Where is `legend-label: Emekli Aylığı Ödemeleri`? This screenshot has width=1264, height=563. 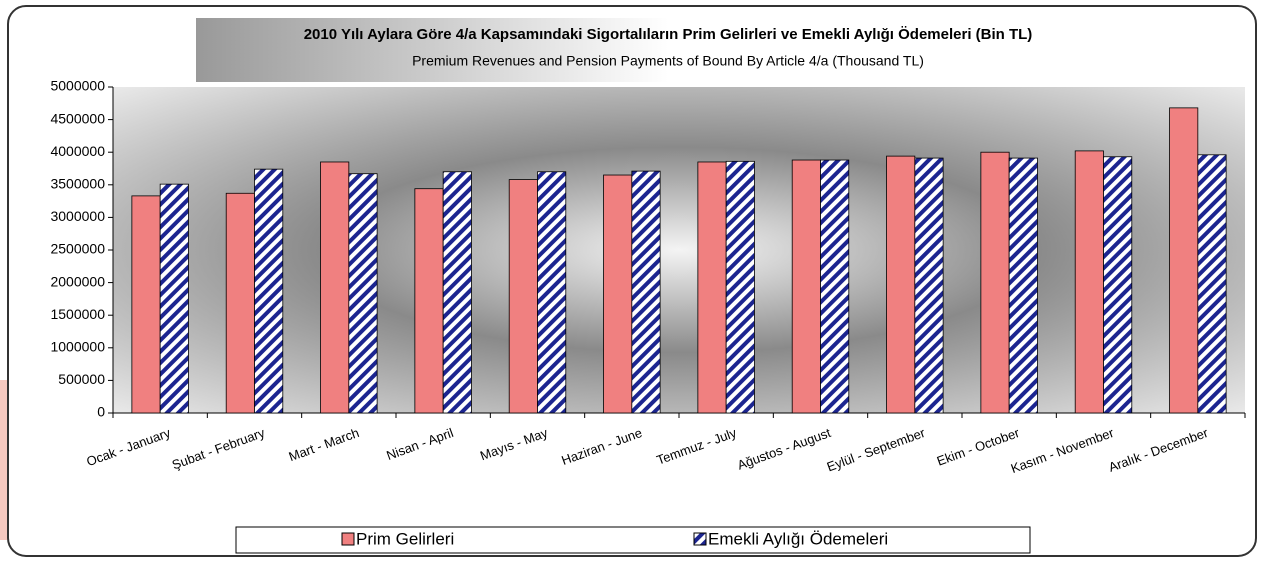
legend-label: Emekli Aylığı Ödemeleri is located at coordinates (798, 538).